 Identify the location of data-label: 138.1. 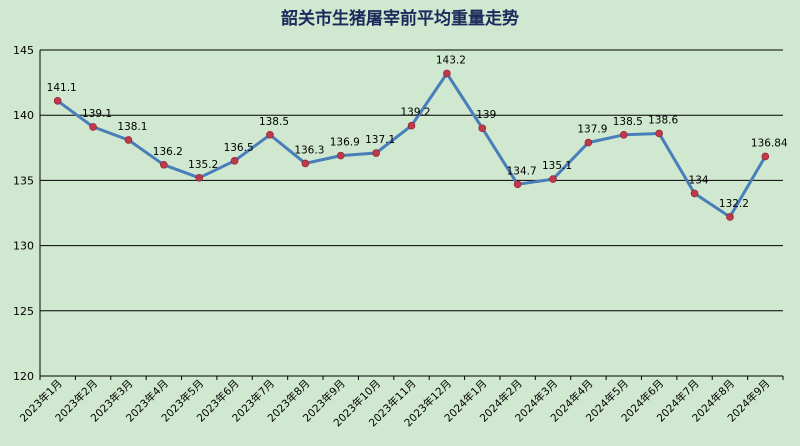
(132, 127).